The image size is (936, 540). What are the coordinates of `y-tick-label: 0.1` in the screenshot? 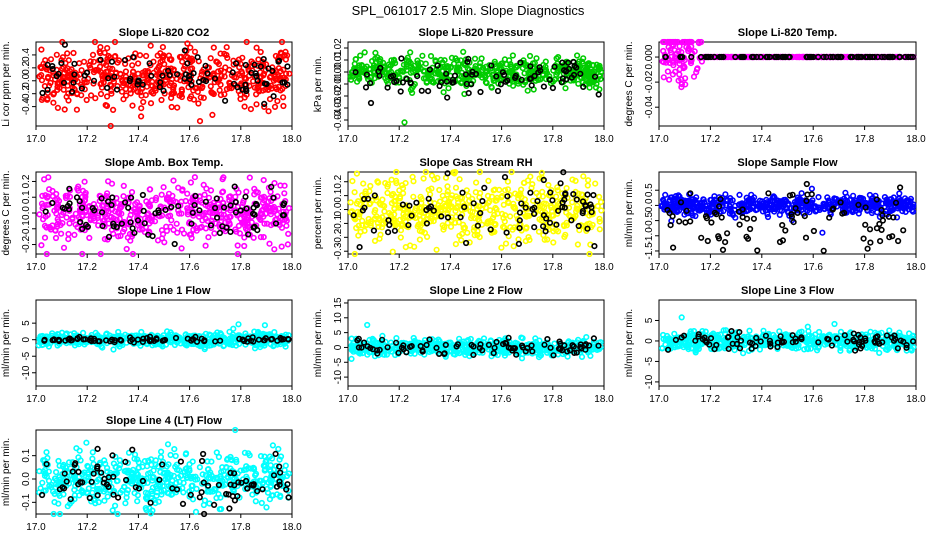 It's located at (338, 195).